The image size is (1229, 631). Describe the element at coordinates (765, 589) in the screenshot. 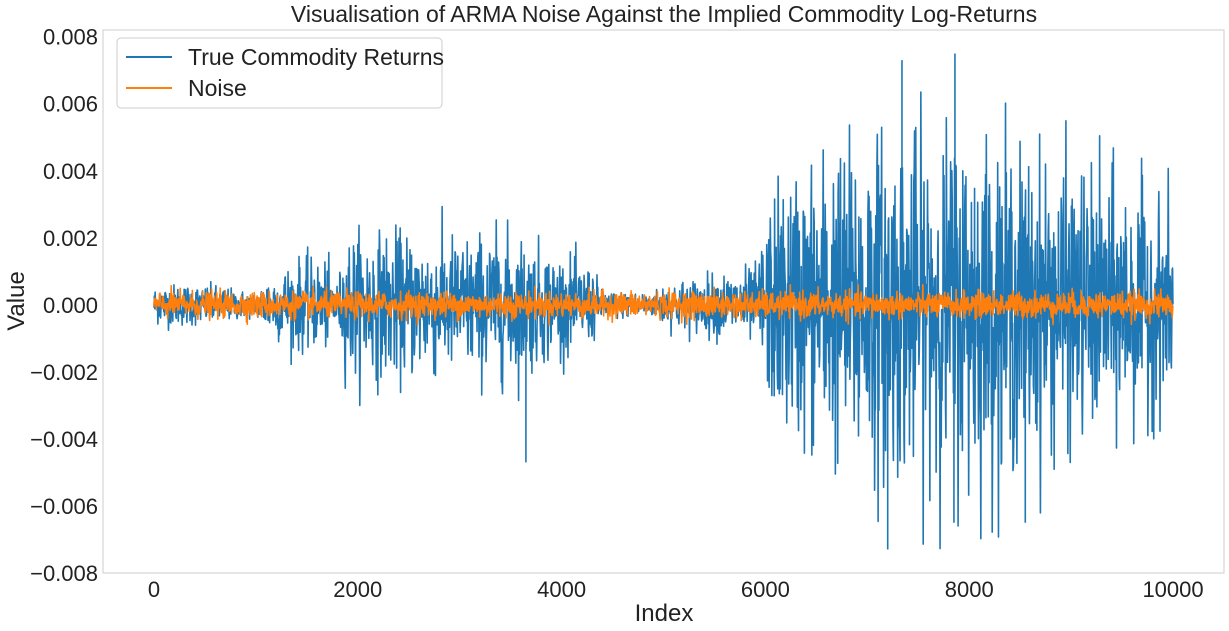

I see `x-tick-label: 6000` at that location.